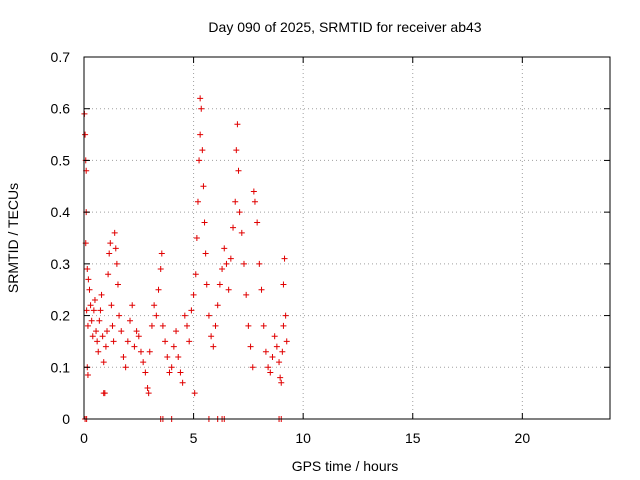 This screenshot has width=640, height=480. What do you see at coordinates (413, 438) in the screenshot?
I see `x-tick-label: 15` at bounding box center [413, 438].